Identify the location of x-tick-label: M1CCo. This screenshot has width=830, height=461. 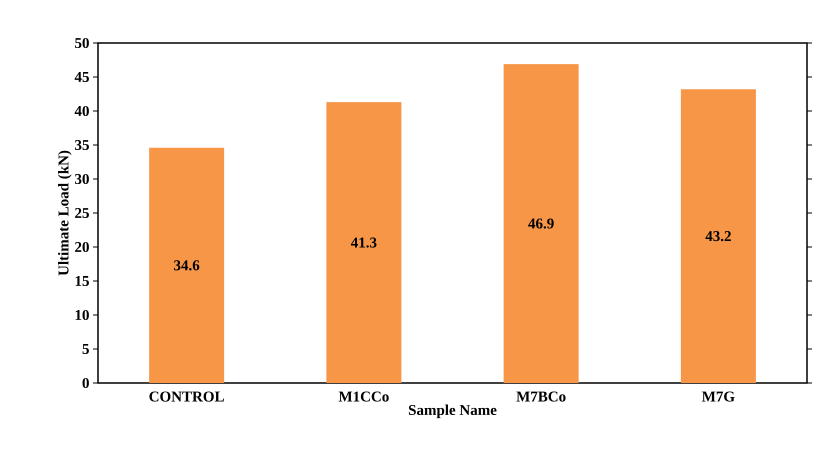
(363, 397).